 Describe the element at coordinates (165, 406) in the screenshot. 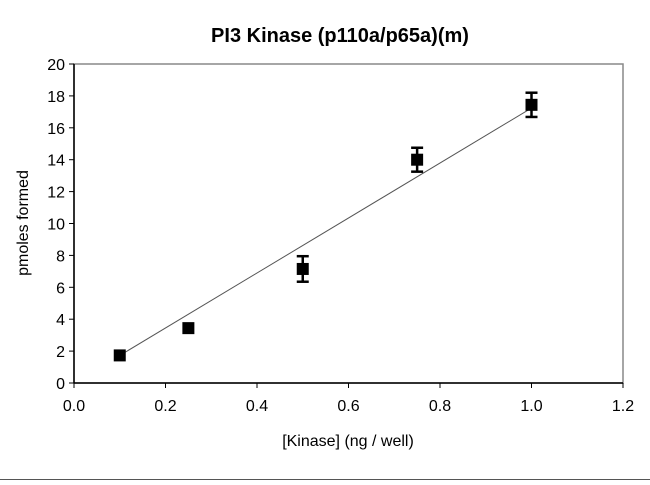

I see `x-tick-label: 0.2` at that location.